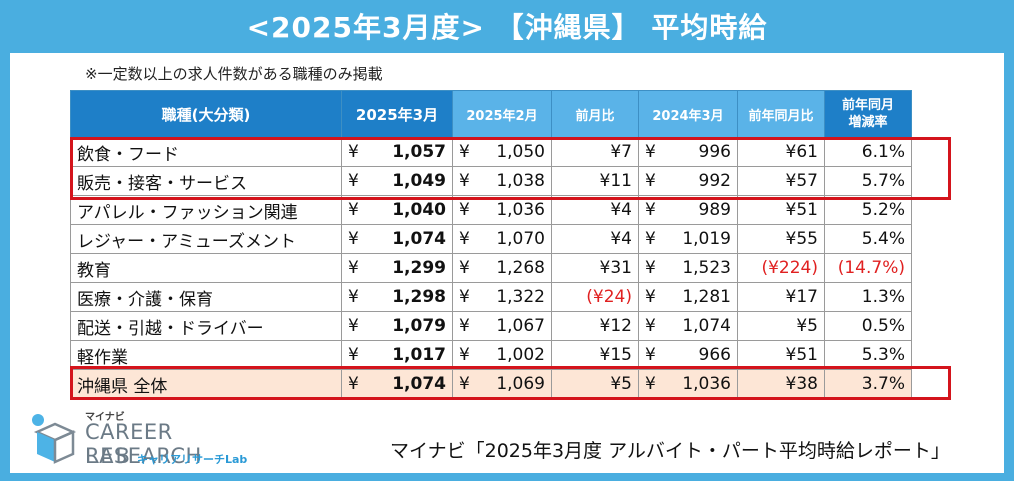 The height and width of the screenshot is (481, 1014). I want to click on cell-feb25: ¥1,069, so click(502, 384).